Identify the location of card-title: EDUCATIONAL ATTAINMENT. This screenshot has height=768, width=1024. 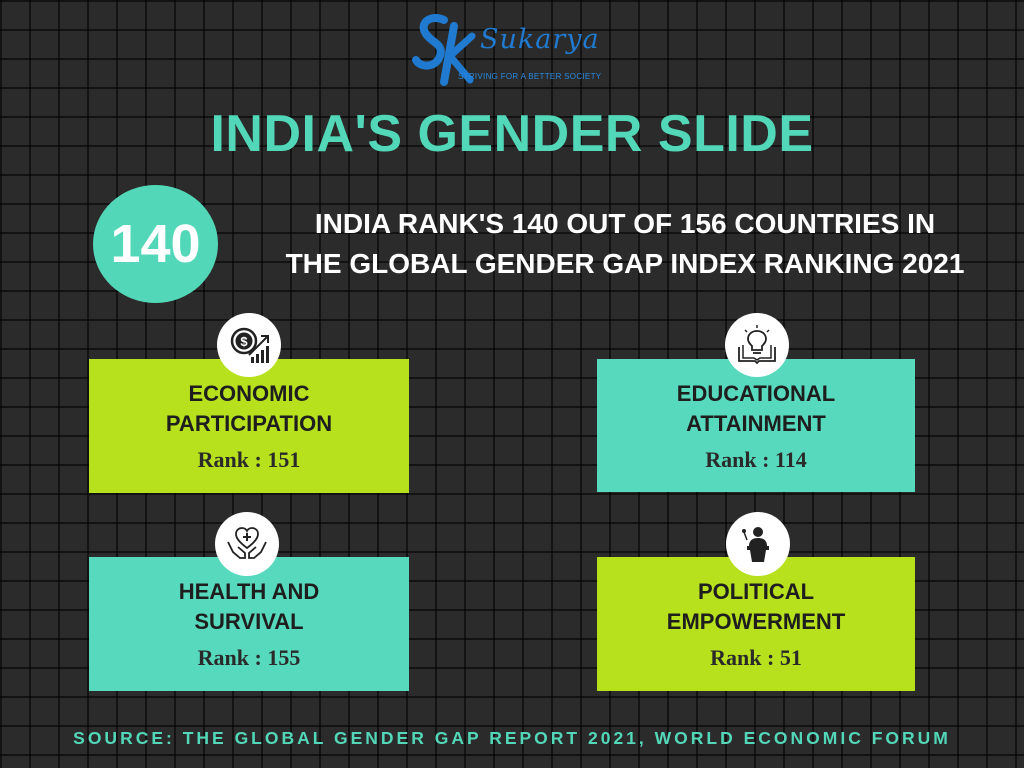
(756, 409).